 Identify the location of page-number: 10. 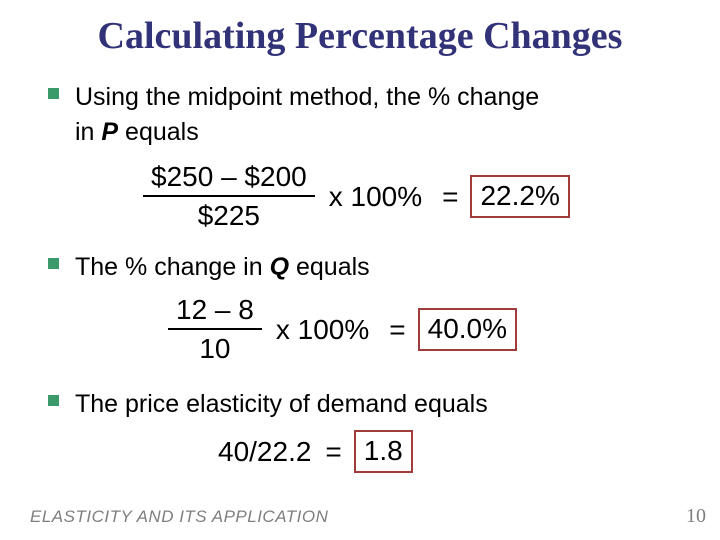
(696, 516).